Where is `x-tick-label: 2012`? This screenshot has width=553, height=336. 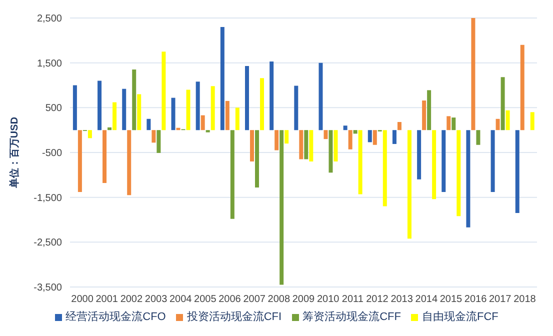
x-tick-label: 2012 is located at coordinates (377, 300).